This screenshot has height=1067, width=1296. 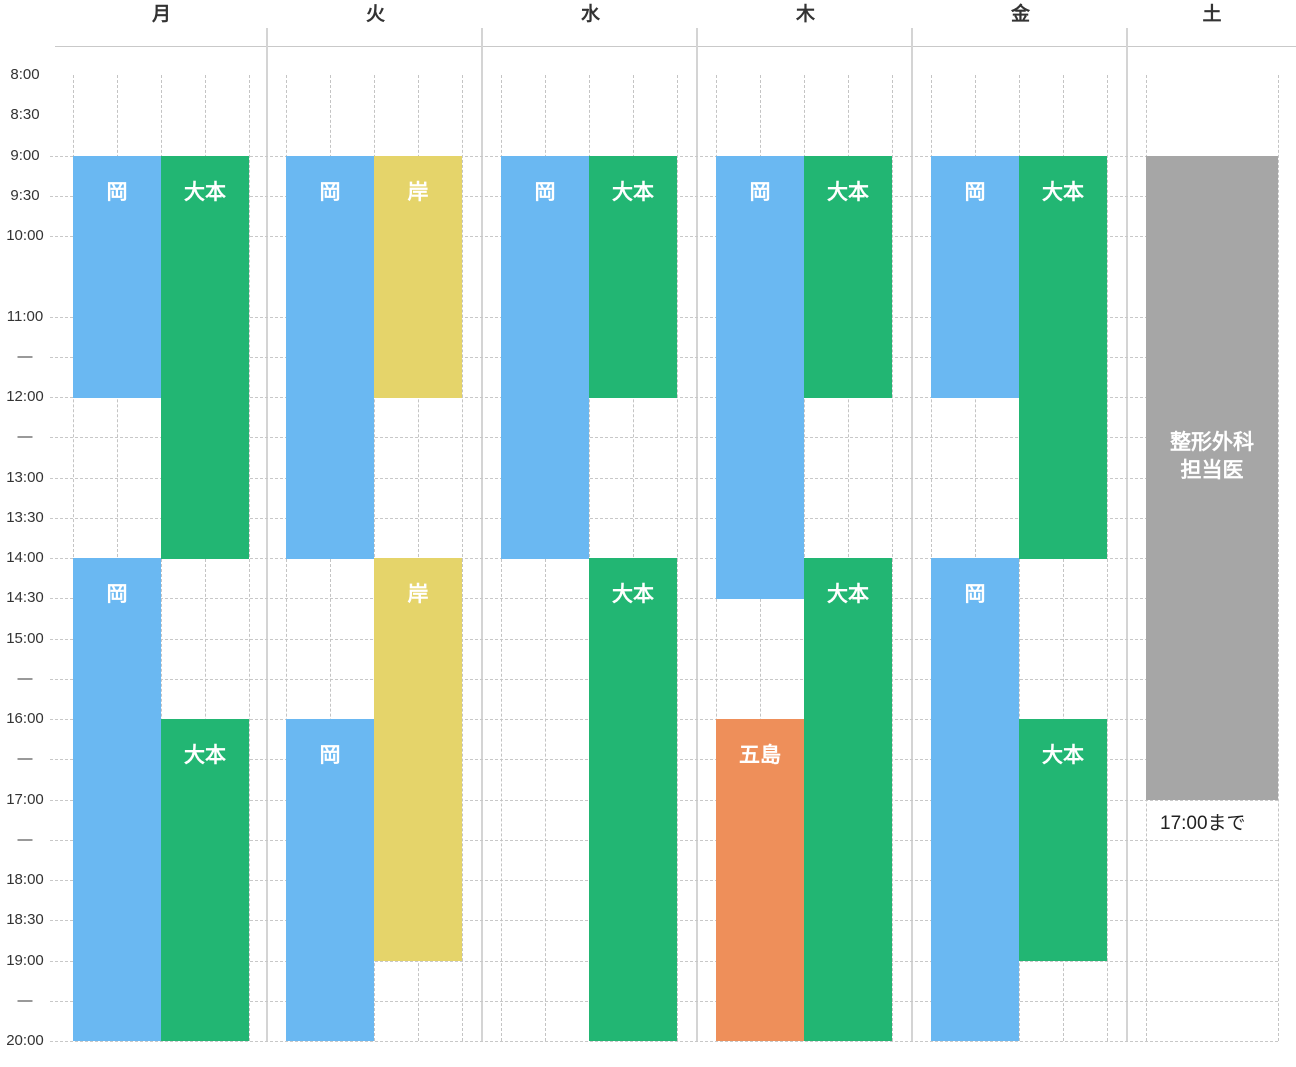 What do you see at coordinates (1203, 823) in the screenshot?
I see `saturday-end-note: 17:00まで` at bounding box center [1203, 823].